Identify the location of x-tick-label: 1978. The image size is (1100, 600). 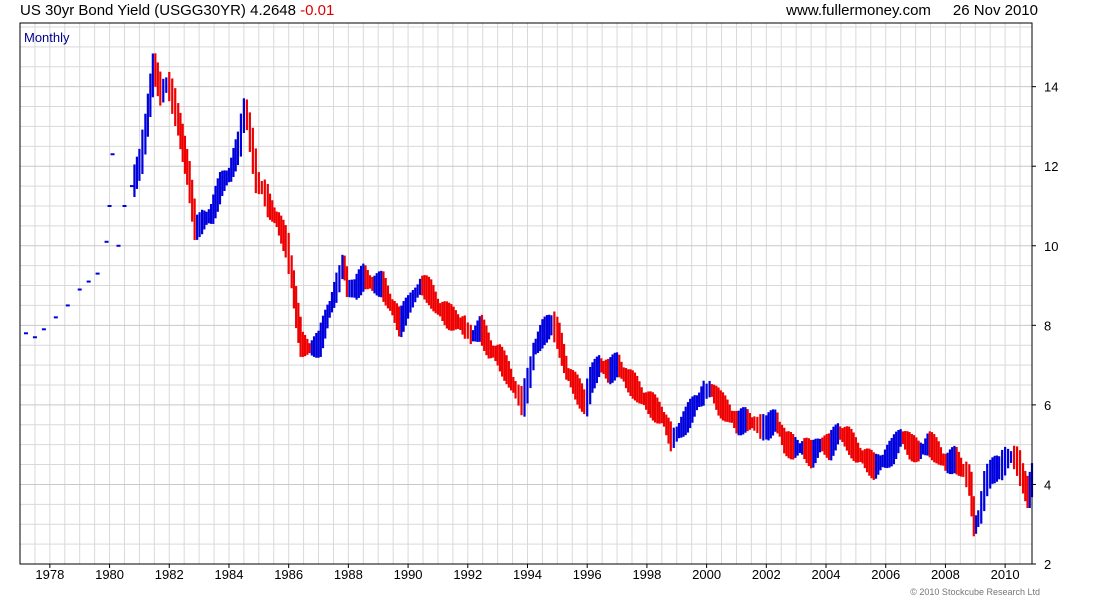
(49, 574).